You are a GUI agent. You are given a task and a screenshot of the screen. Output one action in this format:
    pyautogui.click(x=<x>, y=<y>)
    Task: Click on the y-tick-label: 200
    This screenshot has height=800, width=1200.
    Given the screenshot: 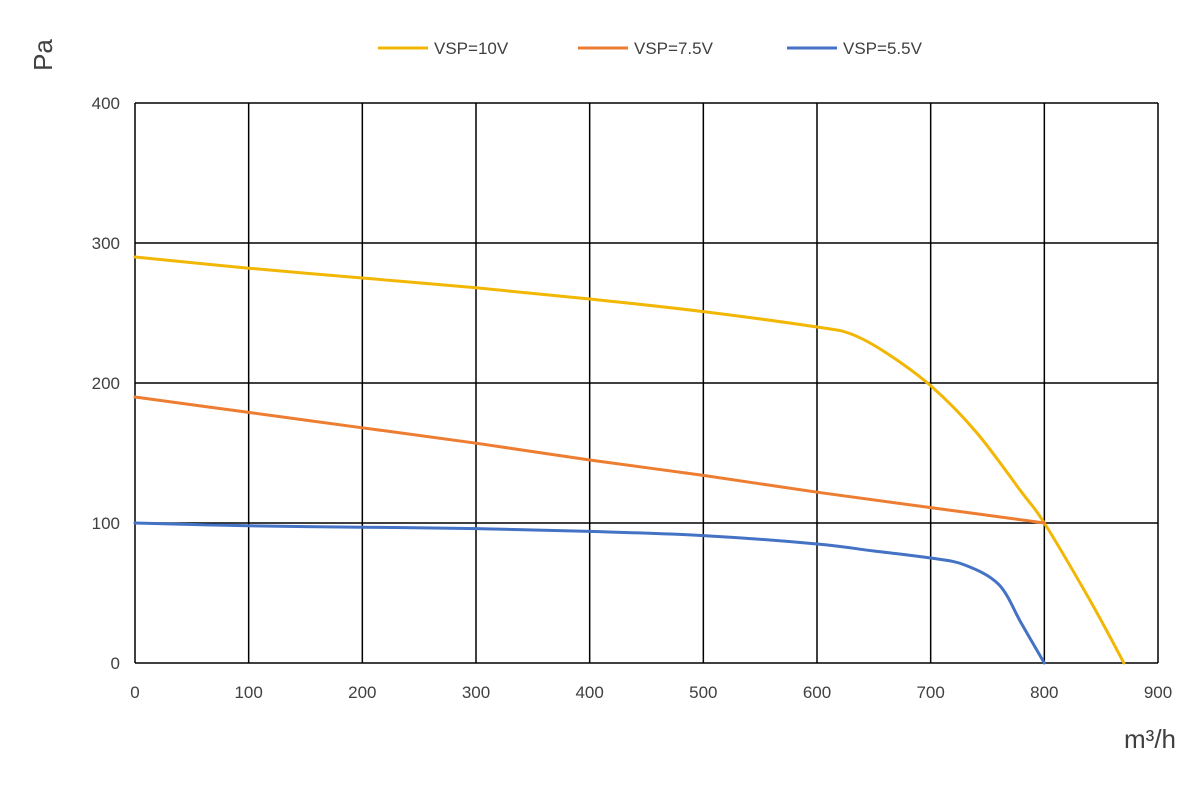 What is the action you would take?
    pyautogui.click(x=106, y=383)
    